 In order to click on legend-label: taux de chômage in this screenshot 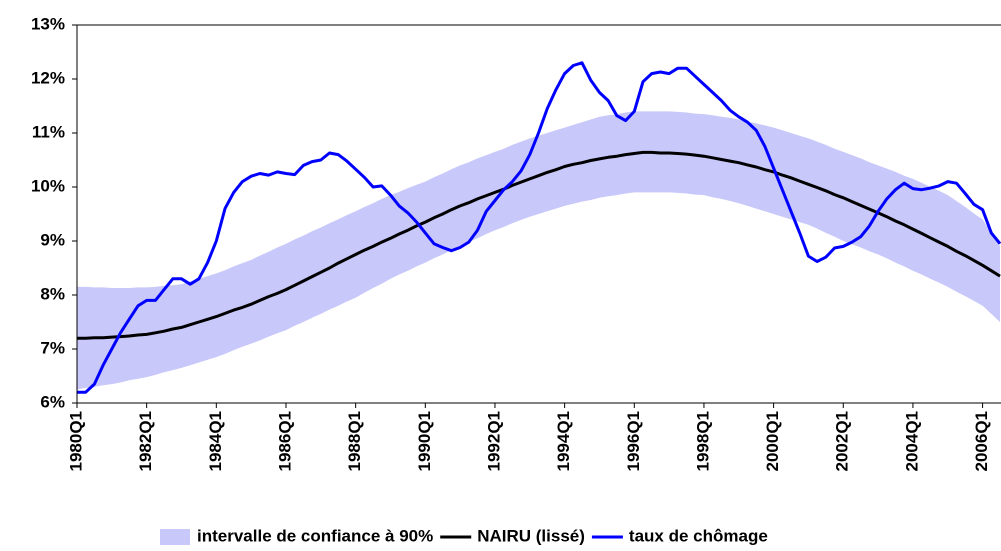, I will do `click(698, 535)`.